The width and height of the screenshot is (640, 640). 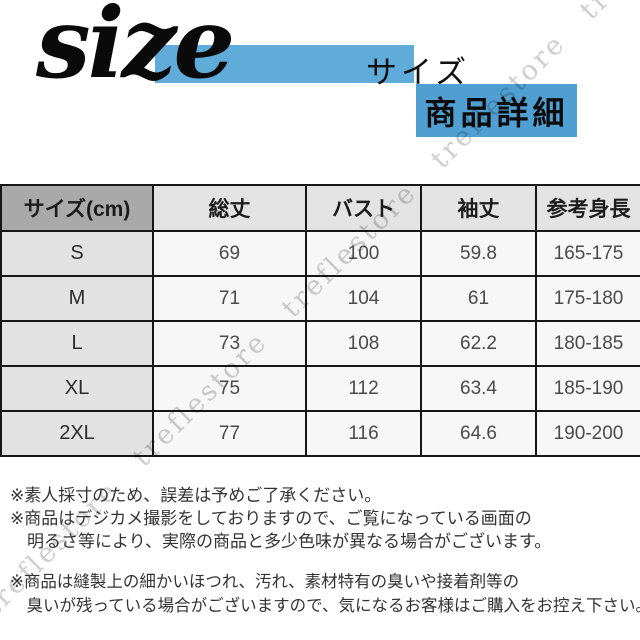 What do you see at coordinates (135, 50) in the screenshot?
I see `size-script-heading: size` at bounding box center [135, 50].